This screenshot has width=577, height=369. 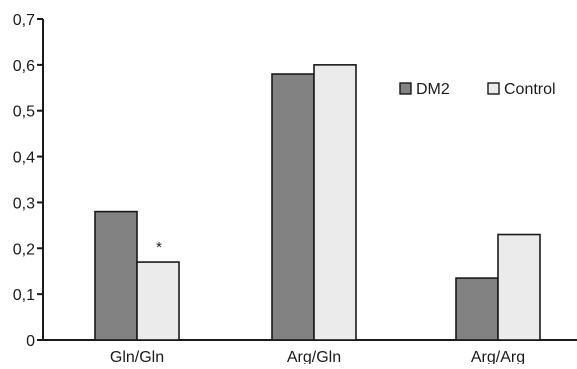 What do you see at coordinates (493, 88) in the screenshot?
I see `legend-swatch-control` at bounding box center [493, 88].